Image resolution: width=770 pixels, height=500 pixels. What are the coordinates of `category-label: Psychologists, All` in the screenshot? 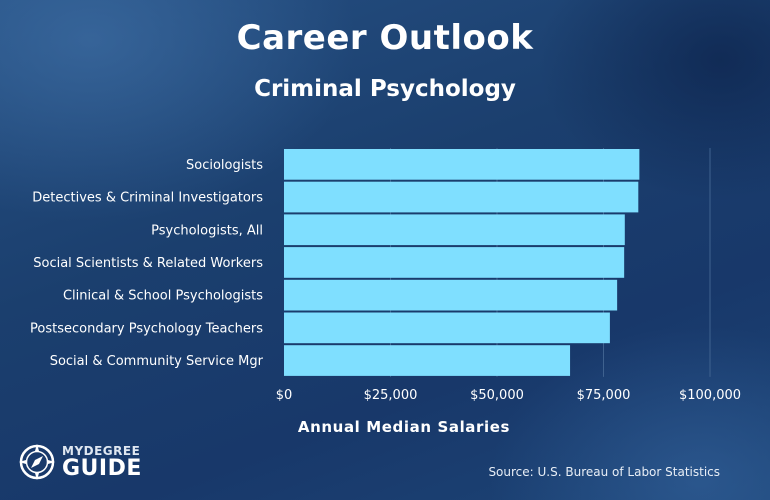 It's located at (207, 230).